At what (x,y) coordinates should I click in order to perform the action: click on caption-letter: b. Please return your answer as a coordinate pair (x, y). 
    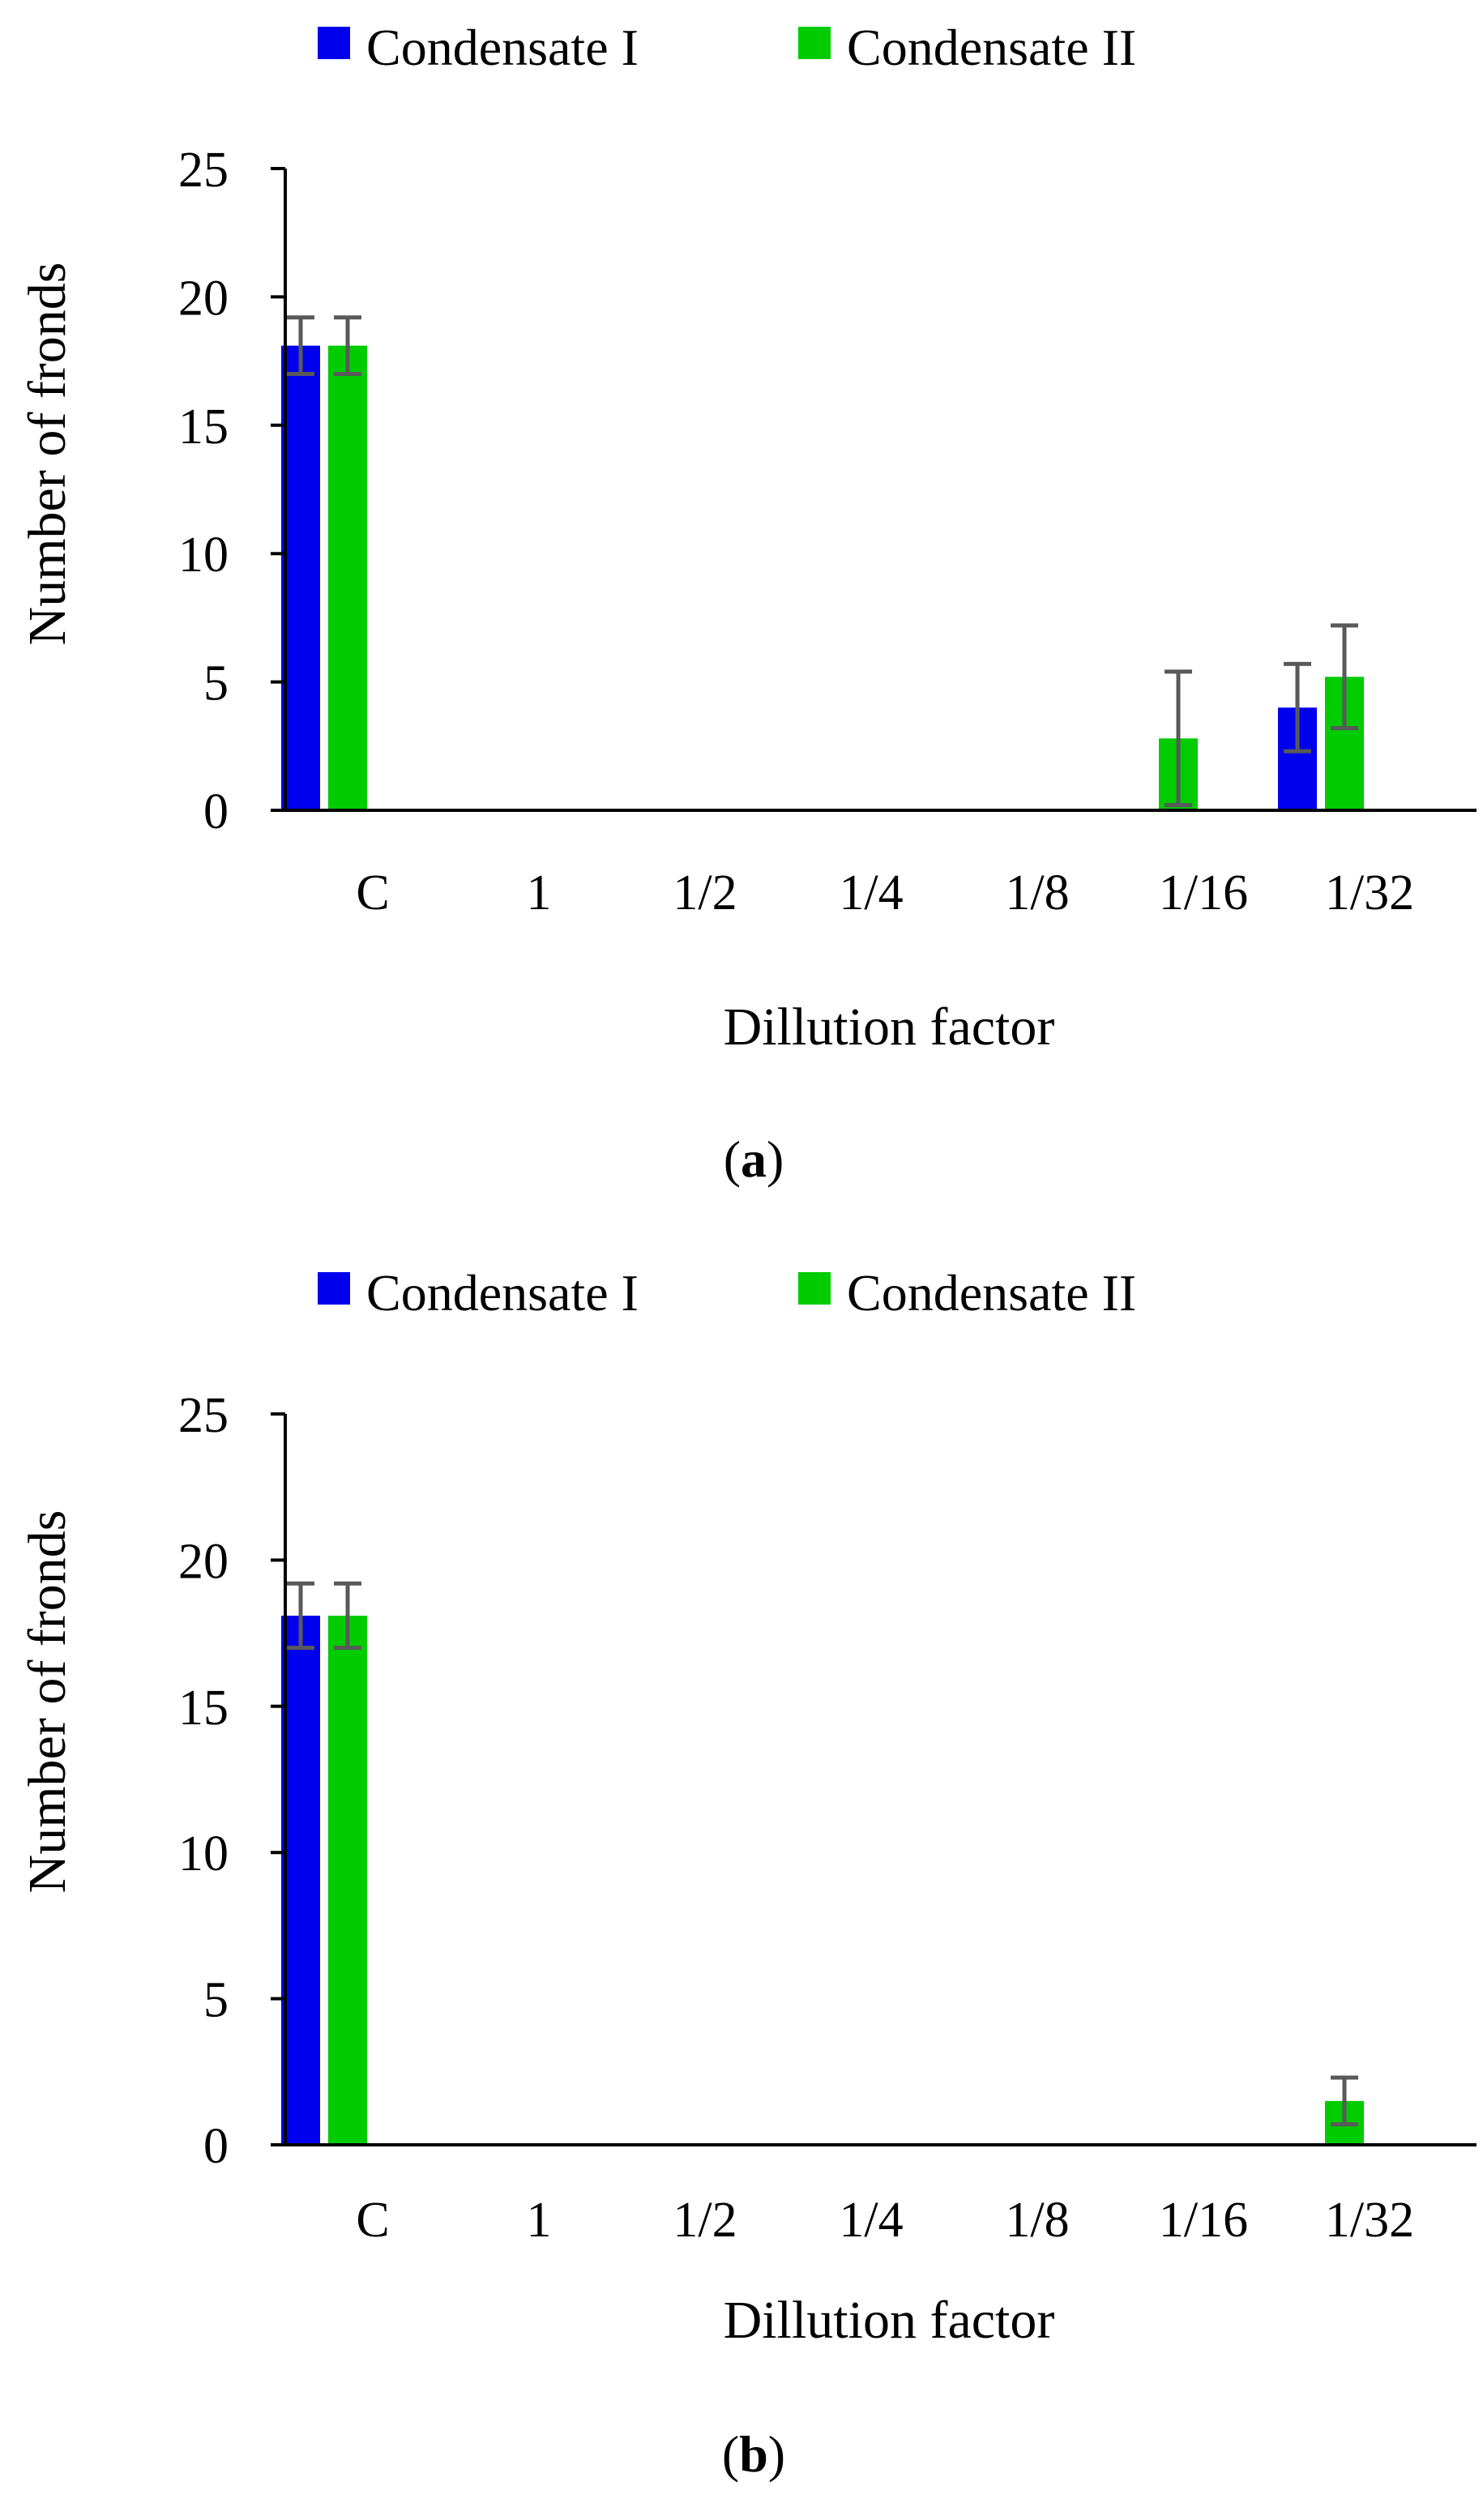
    Looking at the image, I should click on (753, 2454).